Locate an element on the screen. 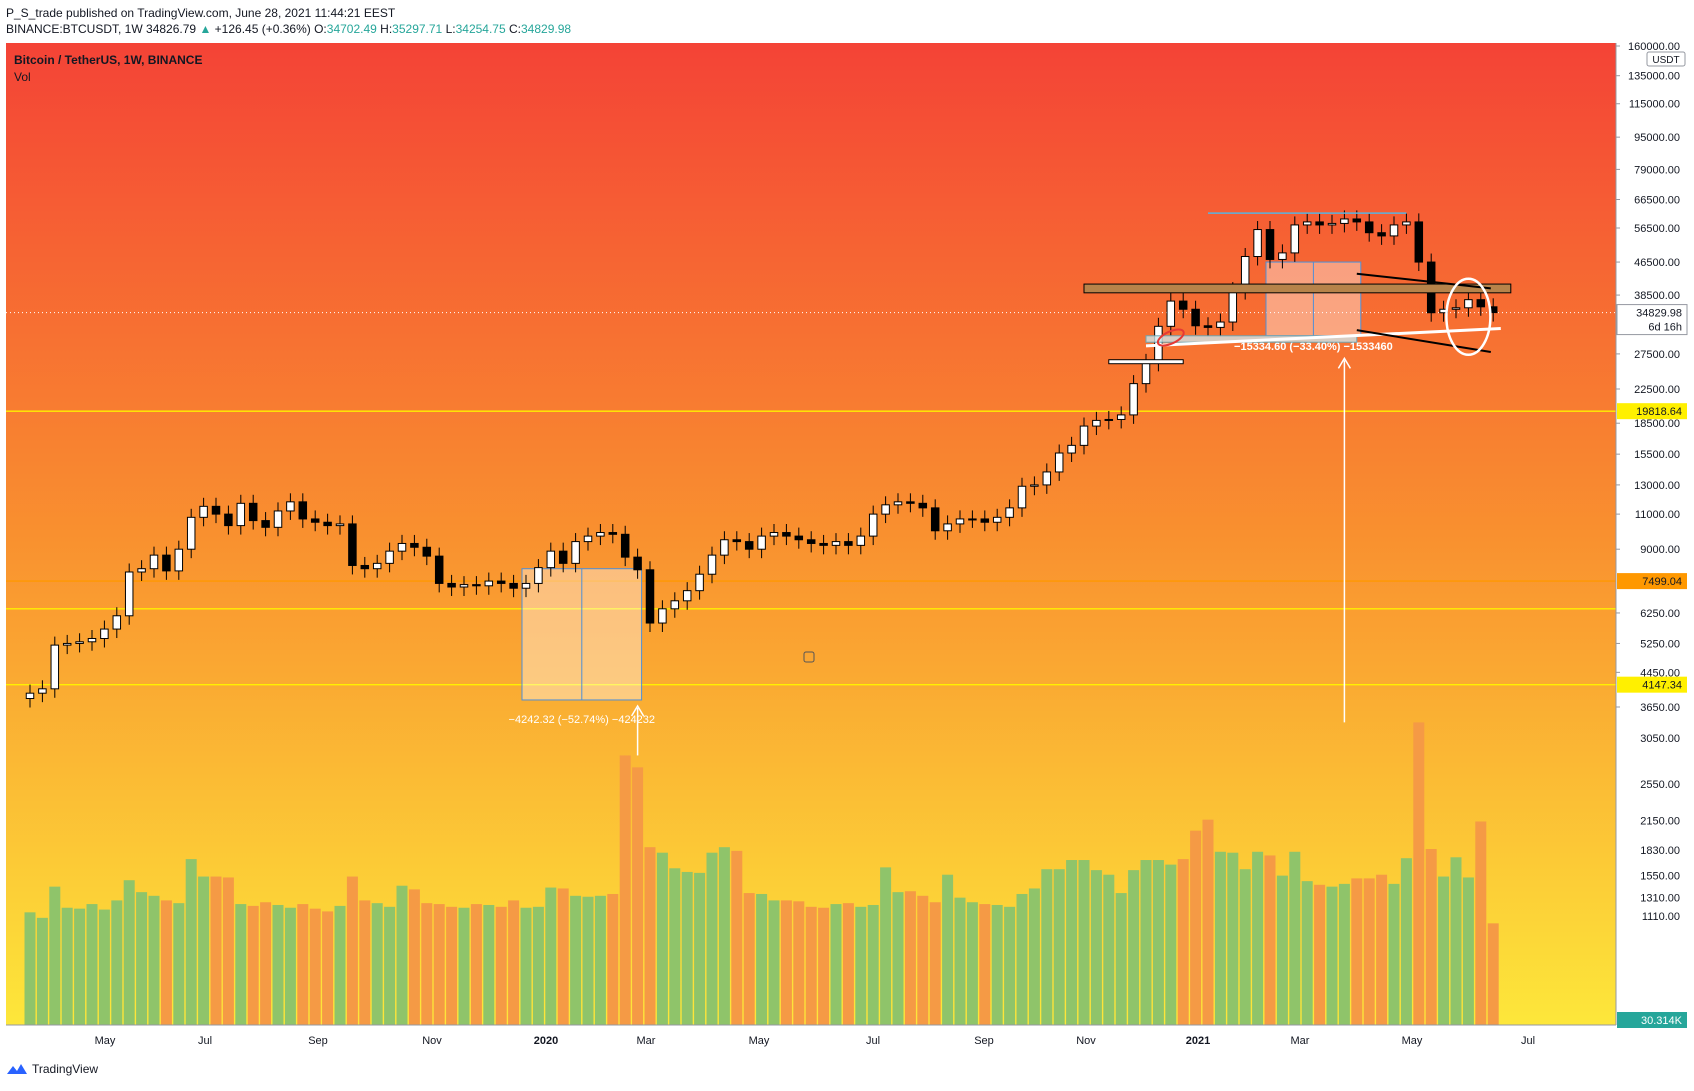 This screenshot has width=1694, height=1091. red-highlight-ellipse is located at coordinates (1171, 337).